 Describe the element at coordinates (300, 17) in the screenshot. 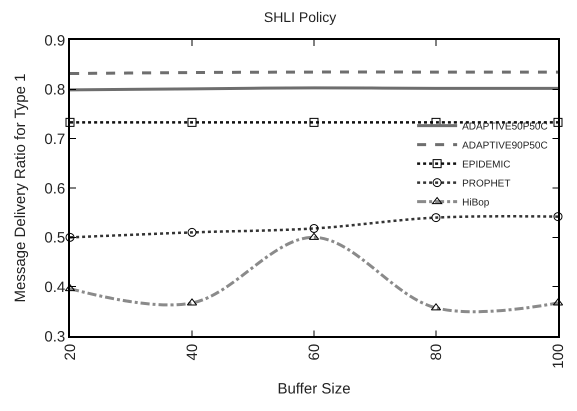

I see `chart-title: SHLI Policy` at that location.